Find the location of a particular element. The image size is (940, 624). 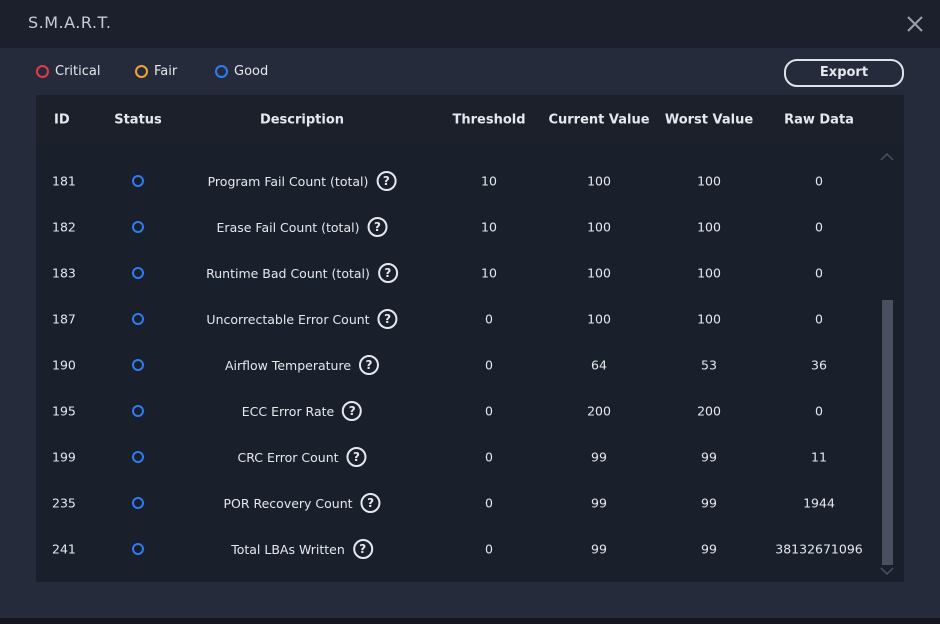

legend-label: Fair is located at coordinates (166, 71).